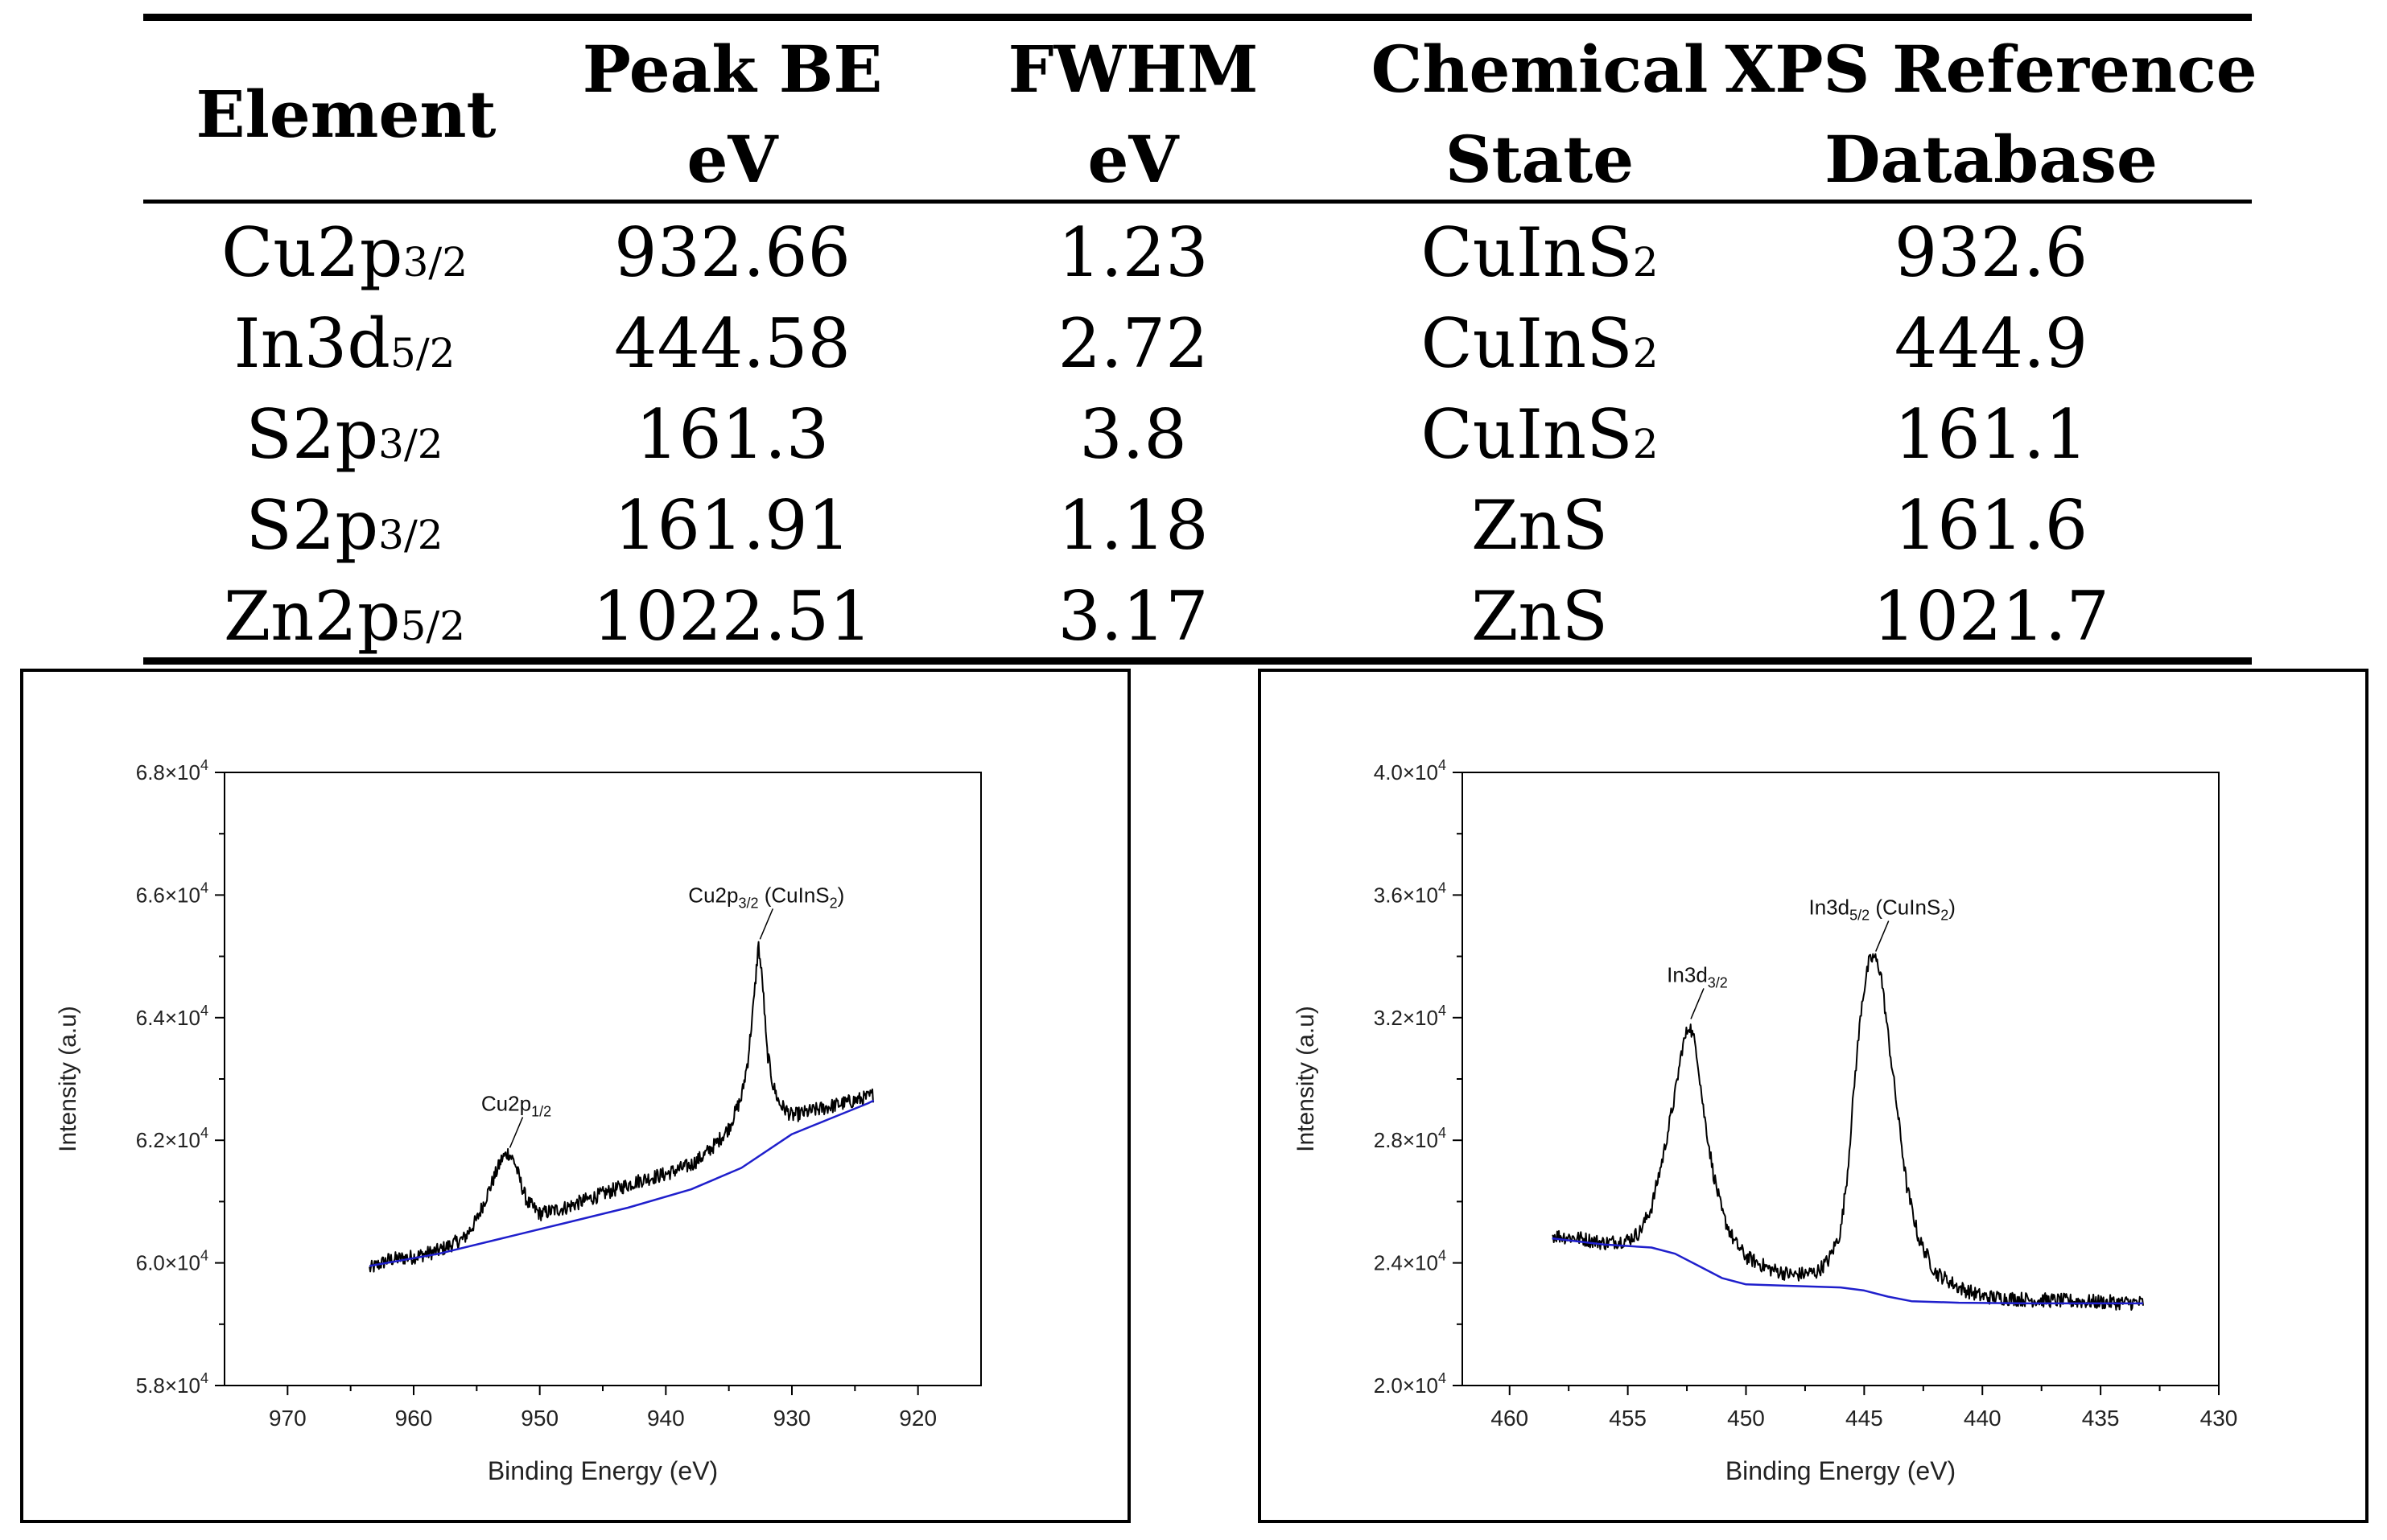 The image size is (2387, 1540). I want to click on peak-annotation: Cu2p3/2 (CuInS2), so click(766, 897).